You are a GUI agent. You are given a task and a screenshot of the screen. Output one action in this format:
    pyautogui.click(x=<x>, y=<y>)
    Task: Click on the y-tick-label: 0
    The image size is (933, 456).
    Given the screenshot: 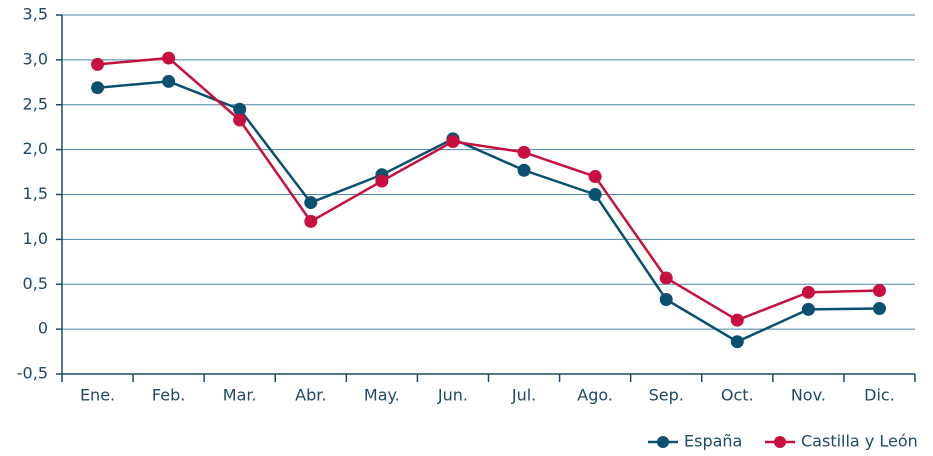 What is the action you would take?
    pyautogui.click(x=43, y=328)
    